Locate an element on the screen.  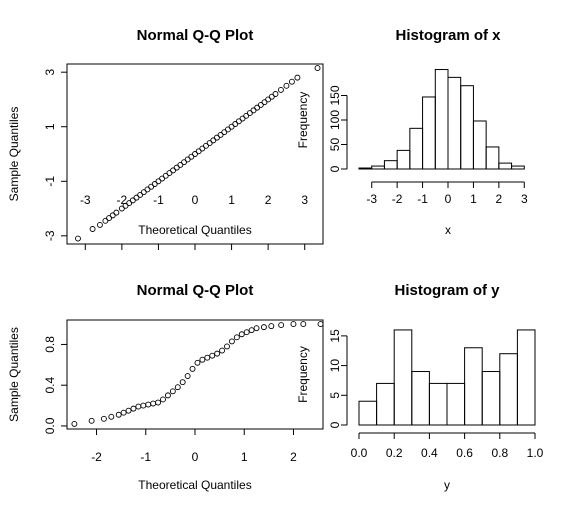
x-tick-label: 3 is located at coordinates (304, 200).